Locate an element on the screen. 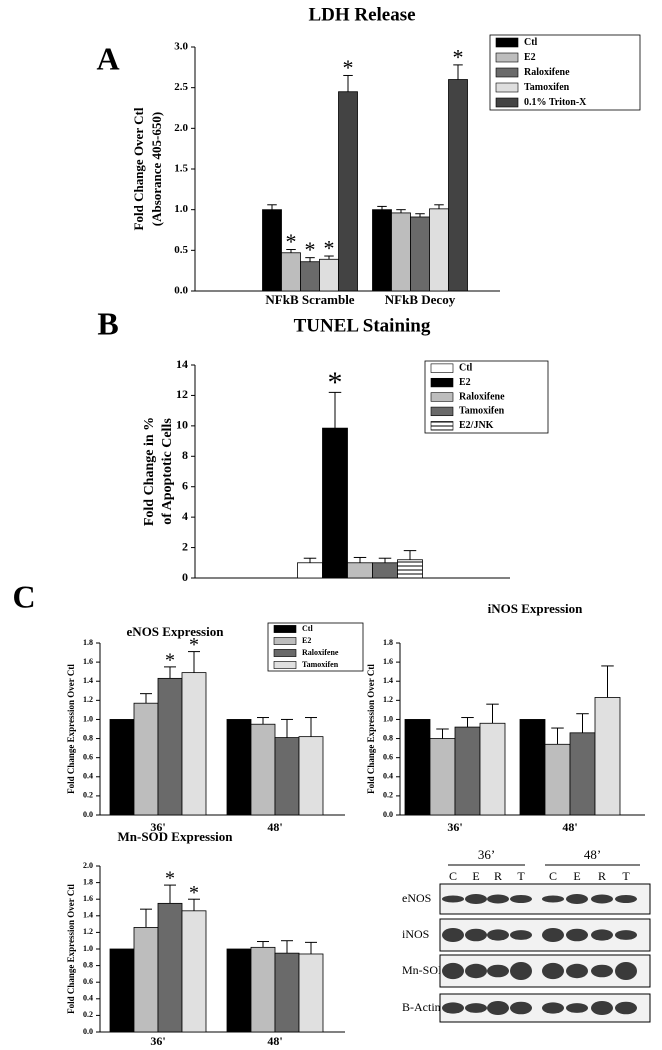 Image resolution: width=662 pixels, height=1050 pixels. legend-label: E2 is located at coordinates (465, 382).